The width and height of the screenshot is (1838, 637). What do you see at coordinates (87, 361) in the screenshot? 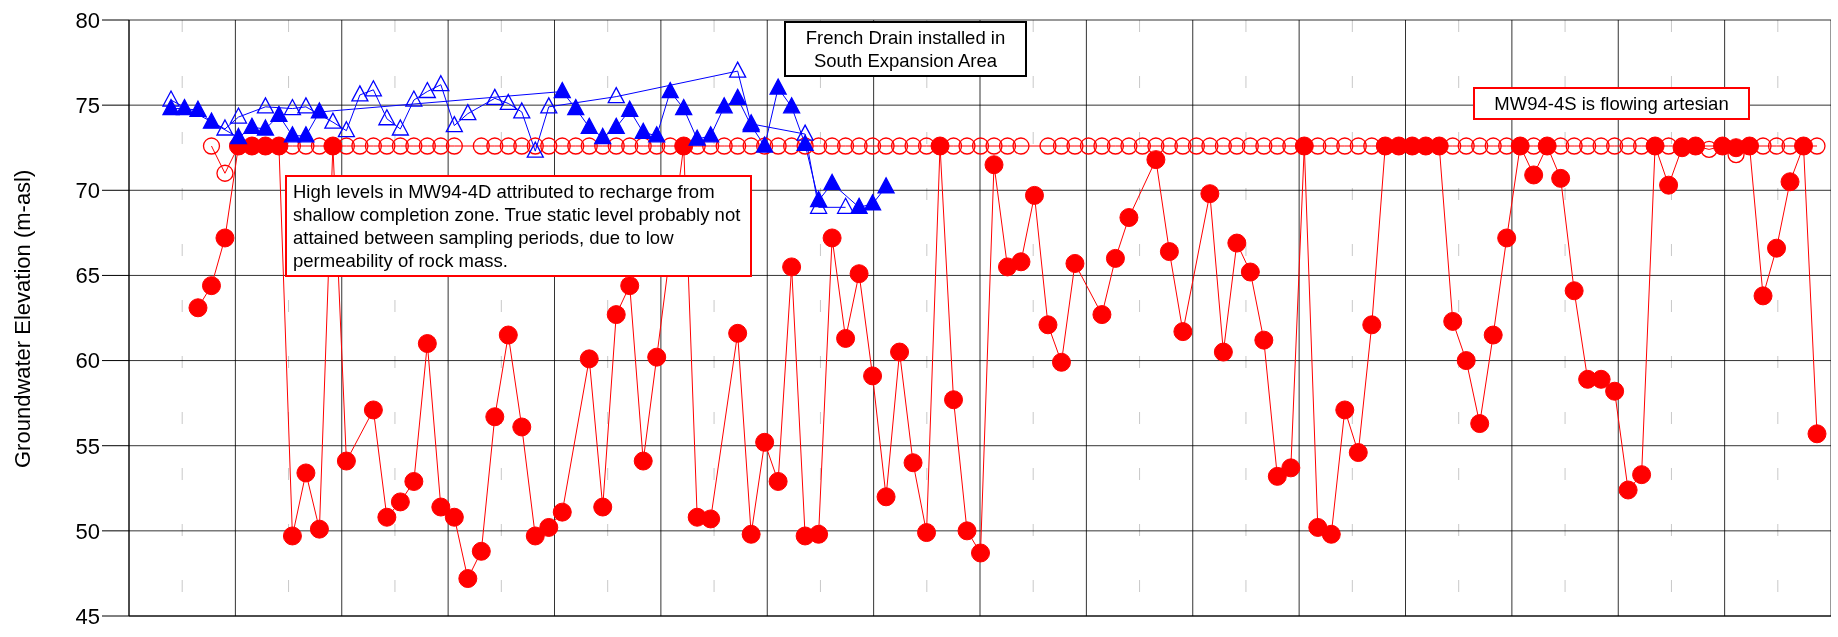
I see `y-tick-label: 60` at bounding box center [87, 361].